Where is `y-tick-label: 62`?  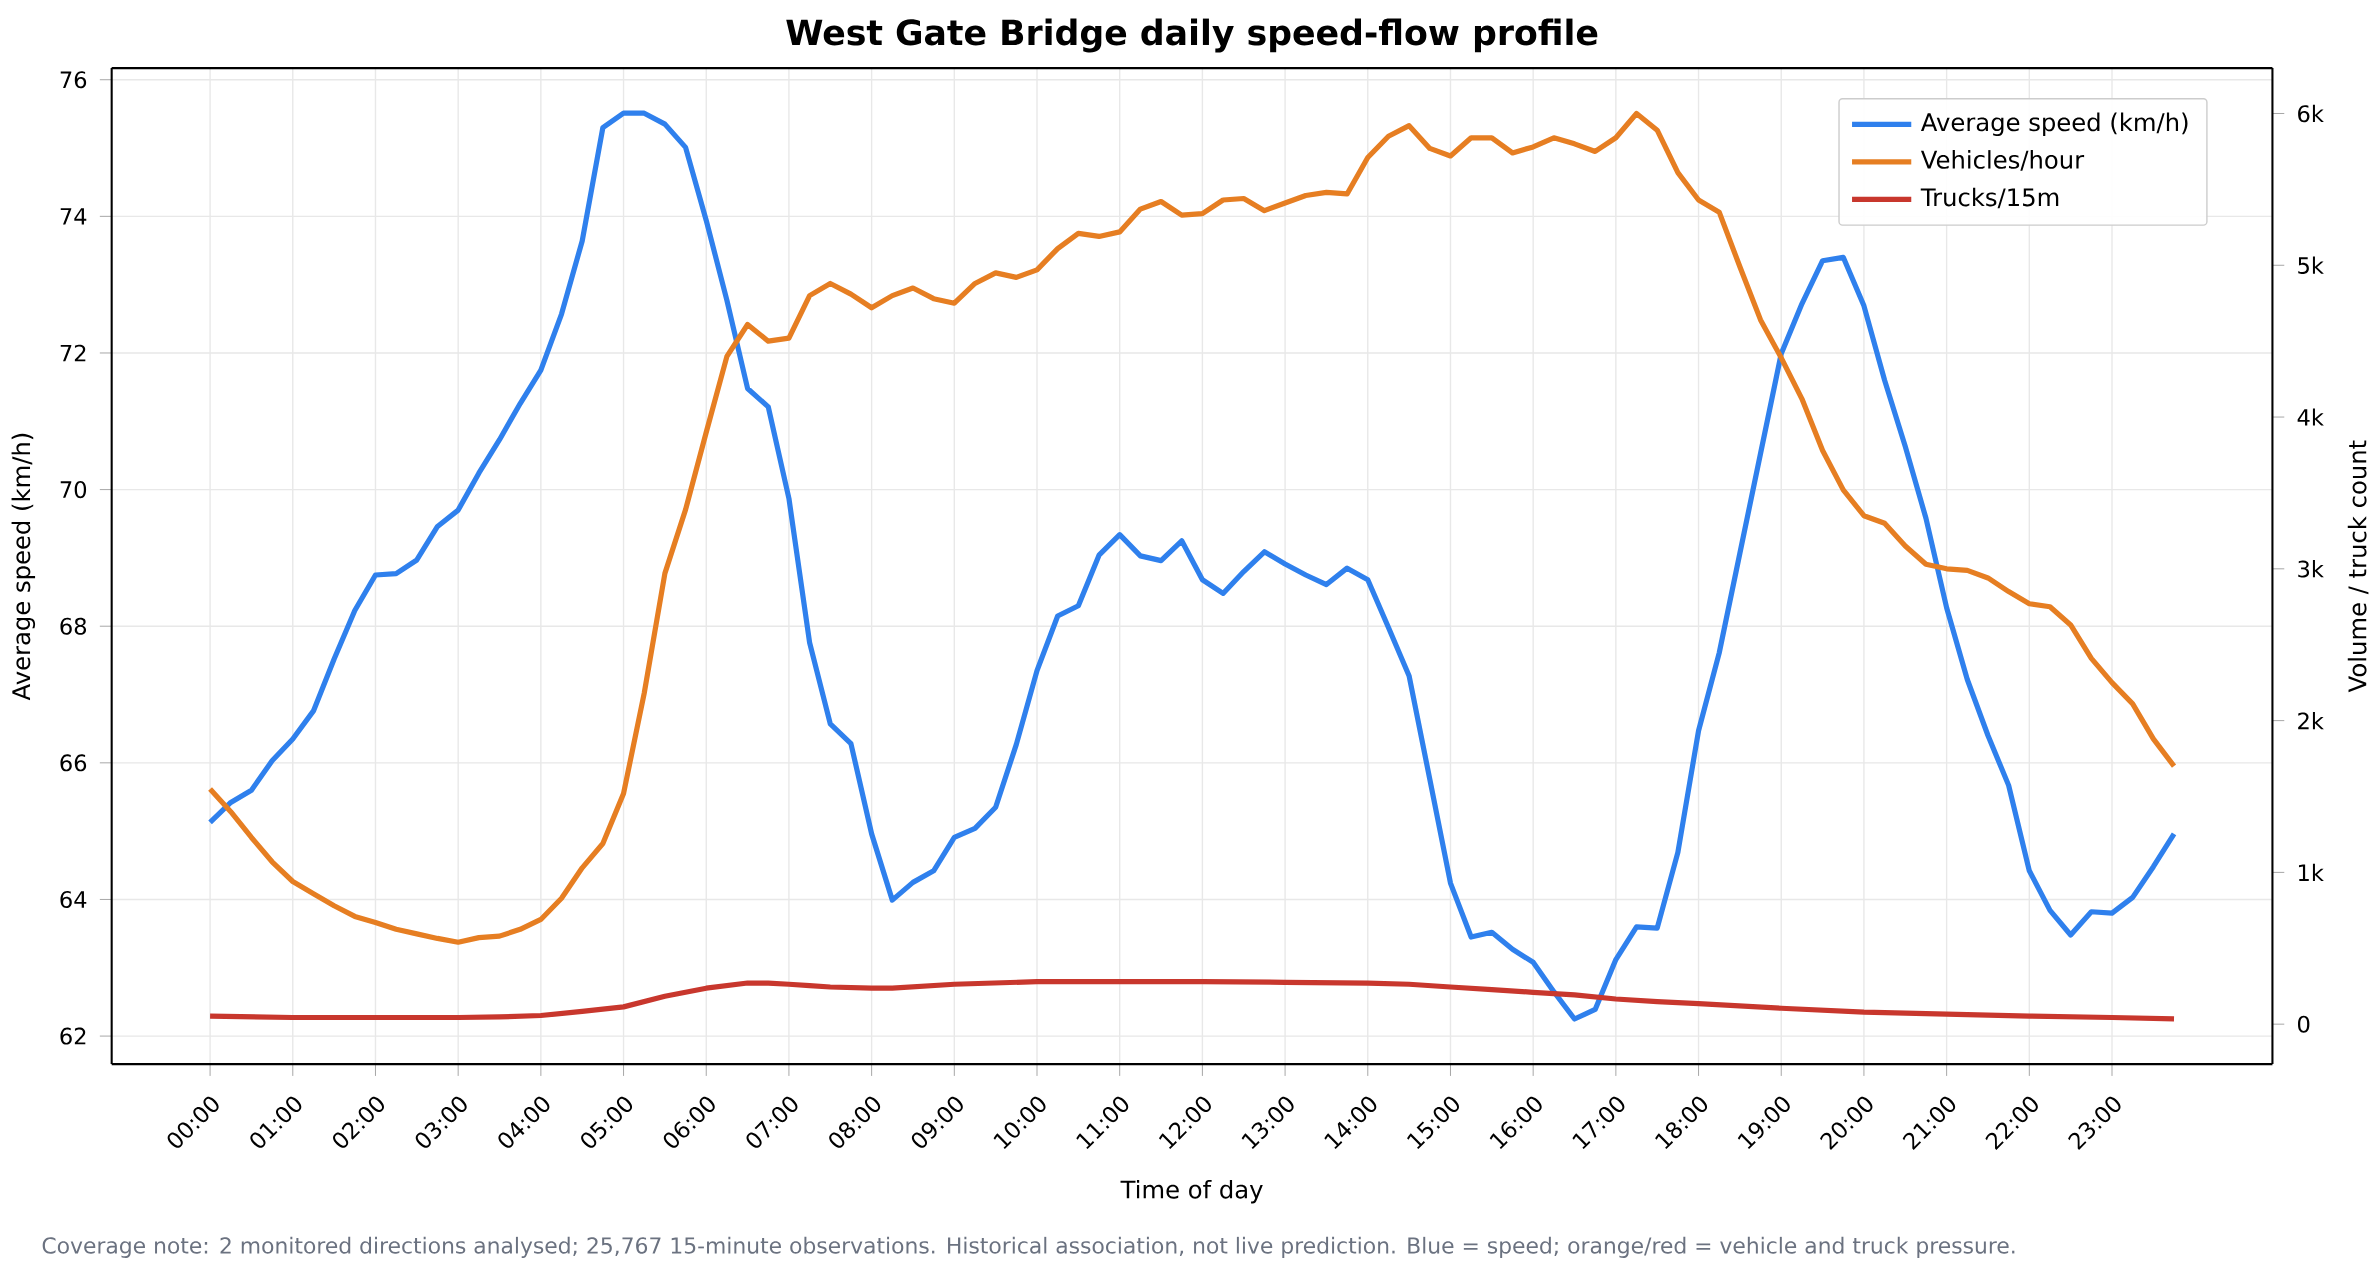
y-tick-label: 62 is located at coordinates (73, 1036).